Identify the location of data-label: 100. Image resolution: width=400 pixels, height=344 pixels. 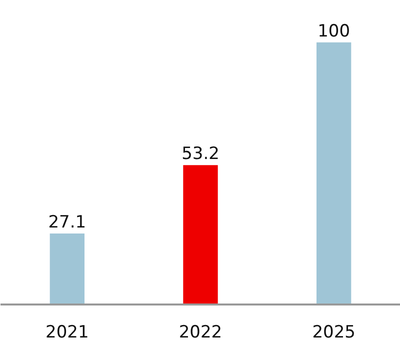
(334, 31).